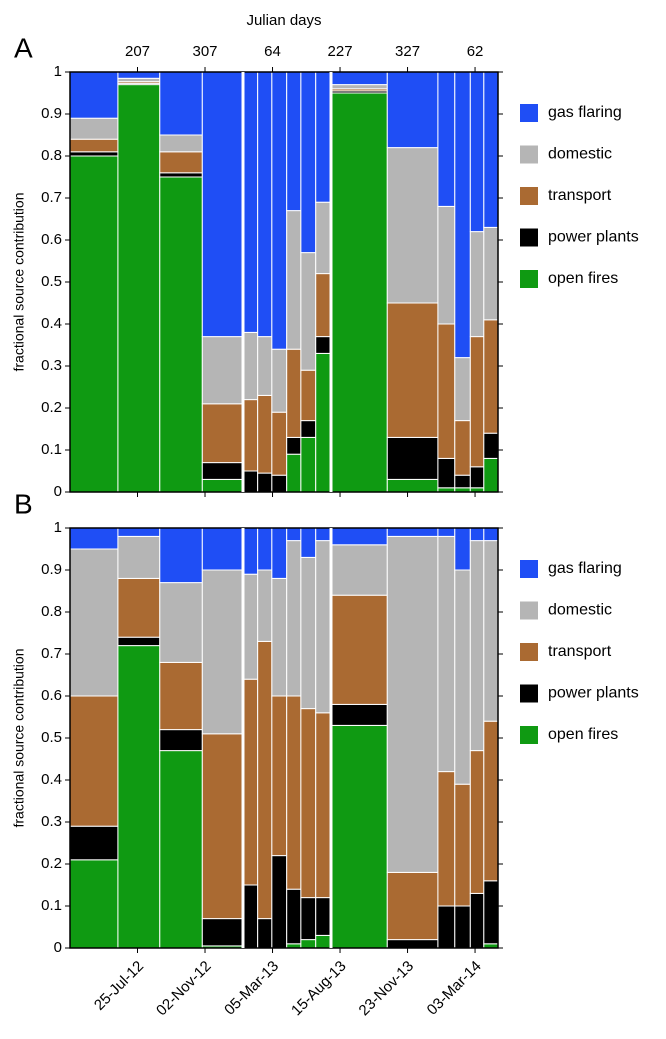 The height and width of the screenshot is (1039, 666). Describe the element at coordinates (137, 51) in the screenshot. I see `x2-tick-label: 207` at that location.